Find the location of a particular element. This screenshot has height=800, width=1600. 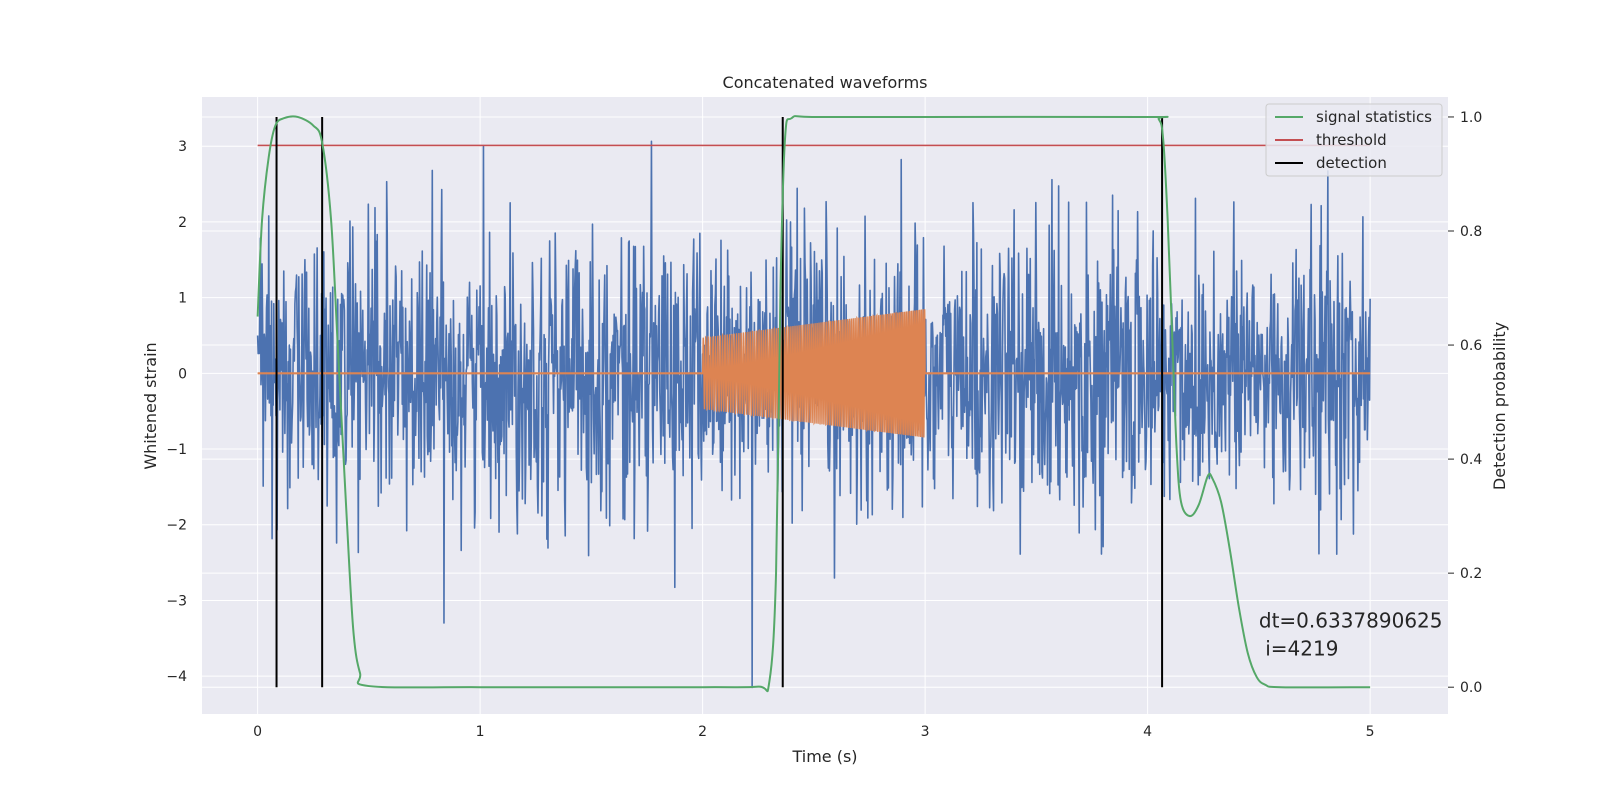

x-tick-label: 1 is located at coordinates (480, 732).